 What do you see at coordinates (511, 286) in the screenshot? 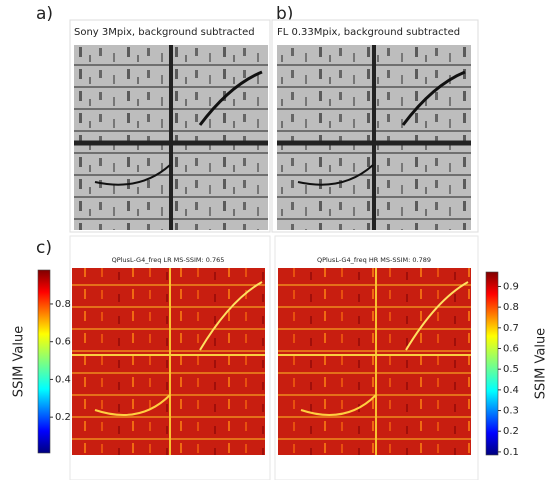
I see `tick-label: 0.9` at bounding box center [511, 286].